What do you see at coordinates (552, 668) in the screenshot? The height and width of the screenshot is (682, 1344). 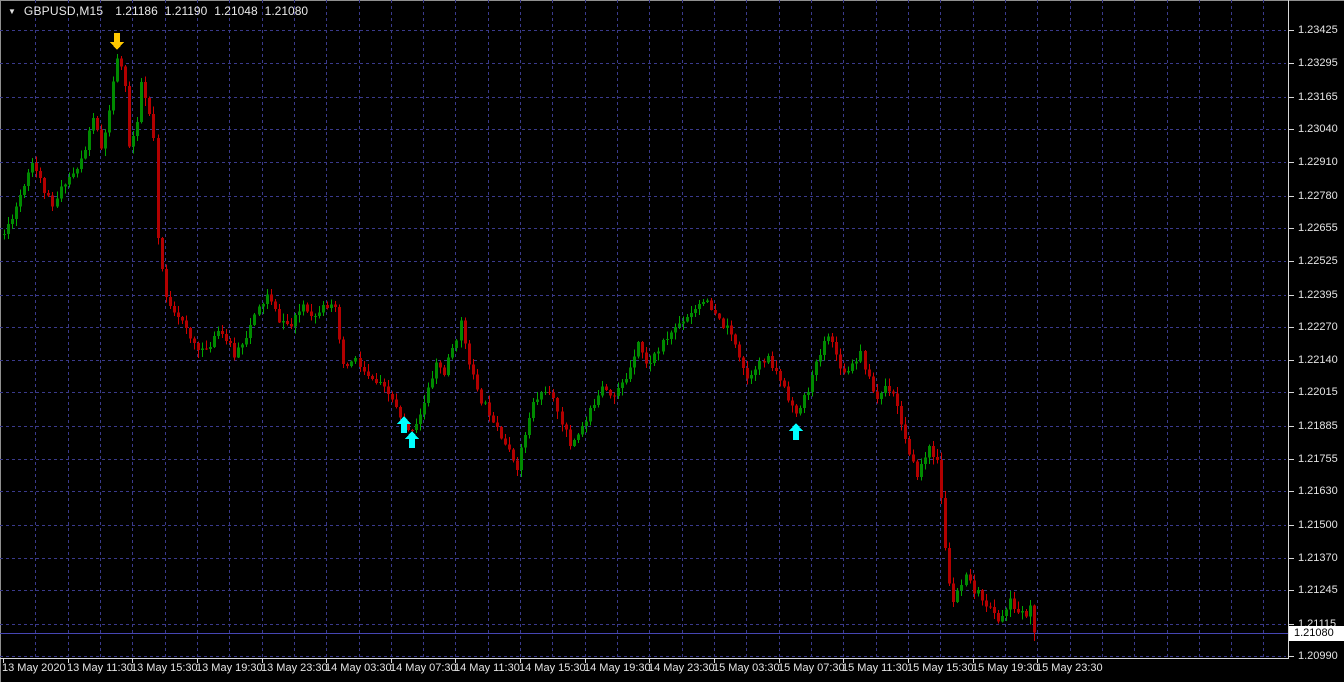 I see `time-tick-label: 14 May 15:30` at bounding box center [552, 668].